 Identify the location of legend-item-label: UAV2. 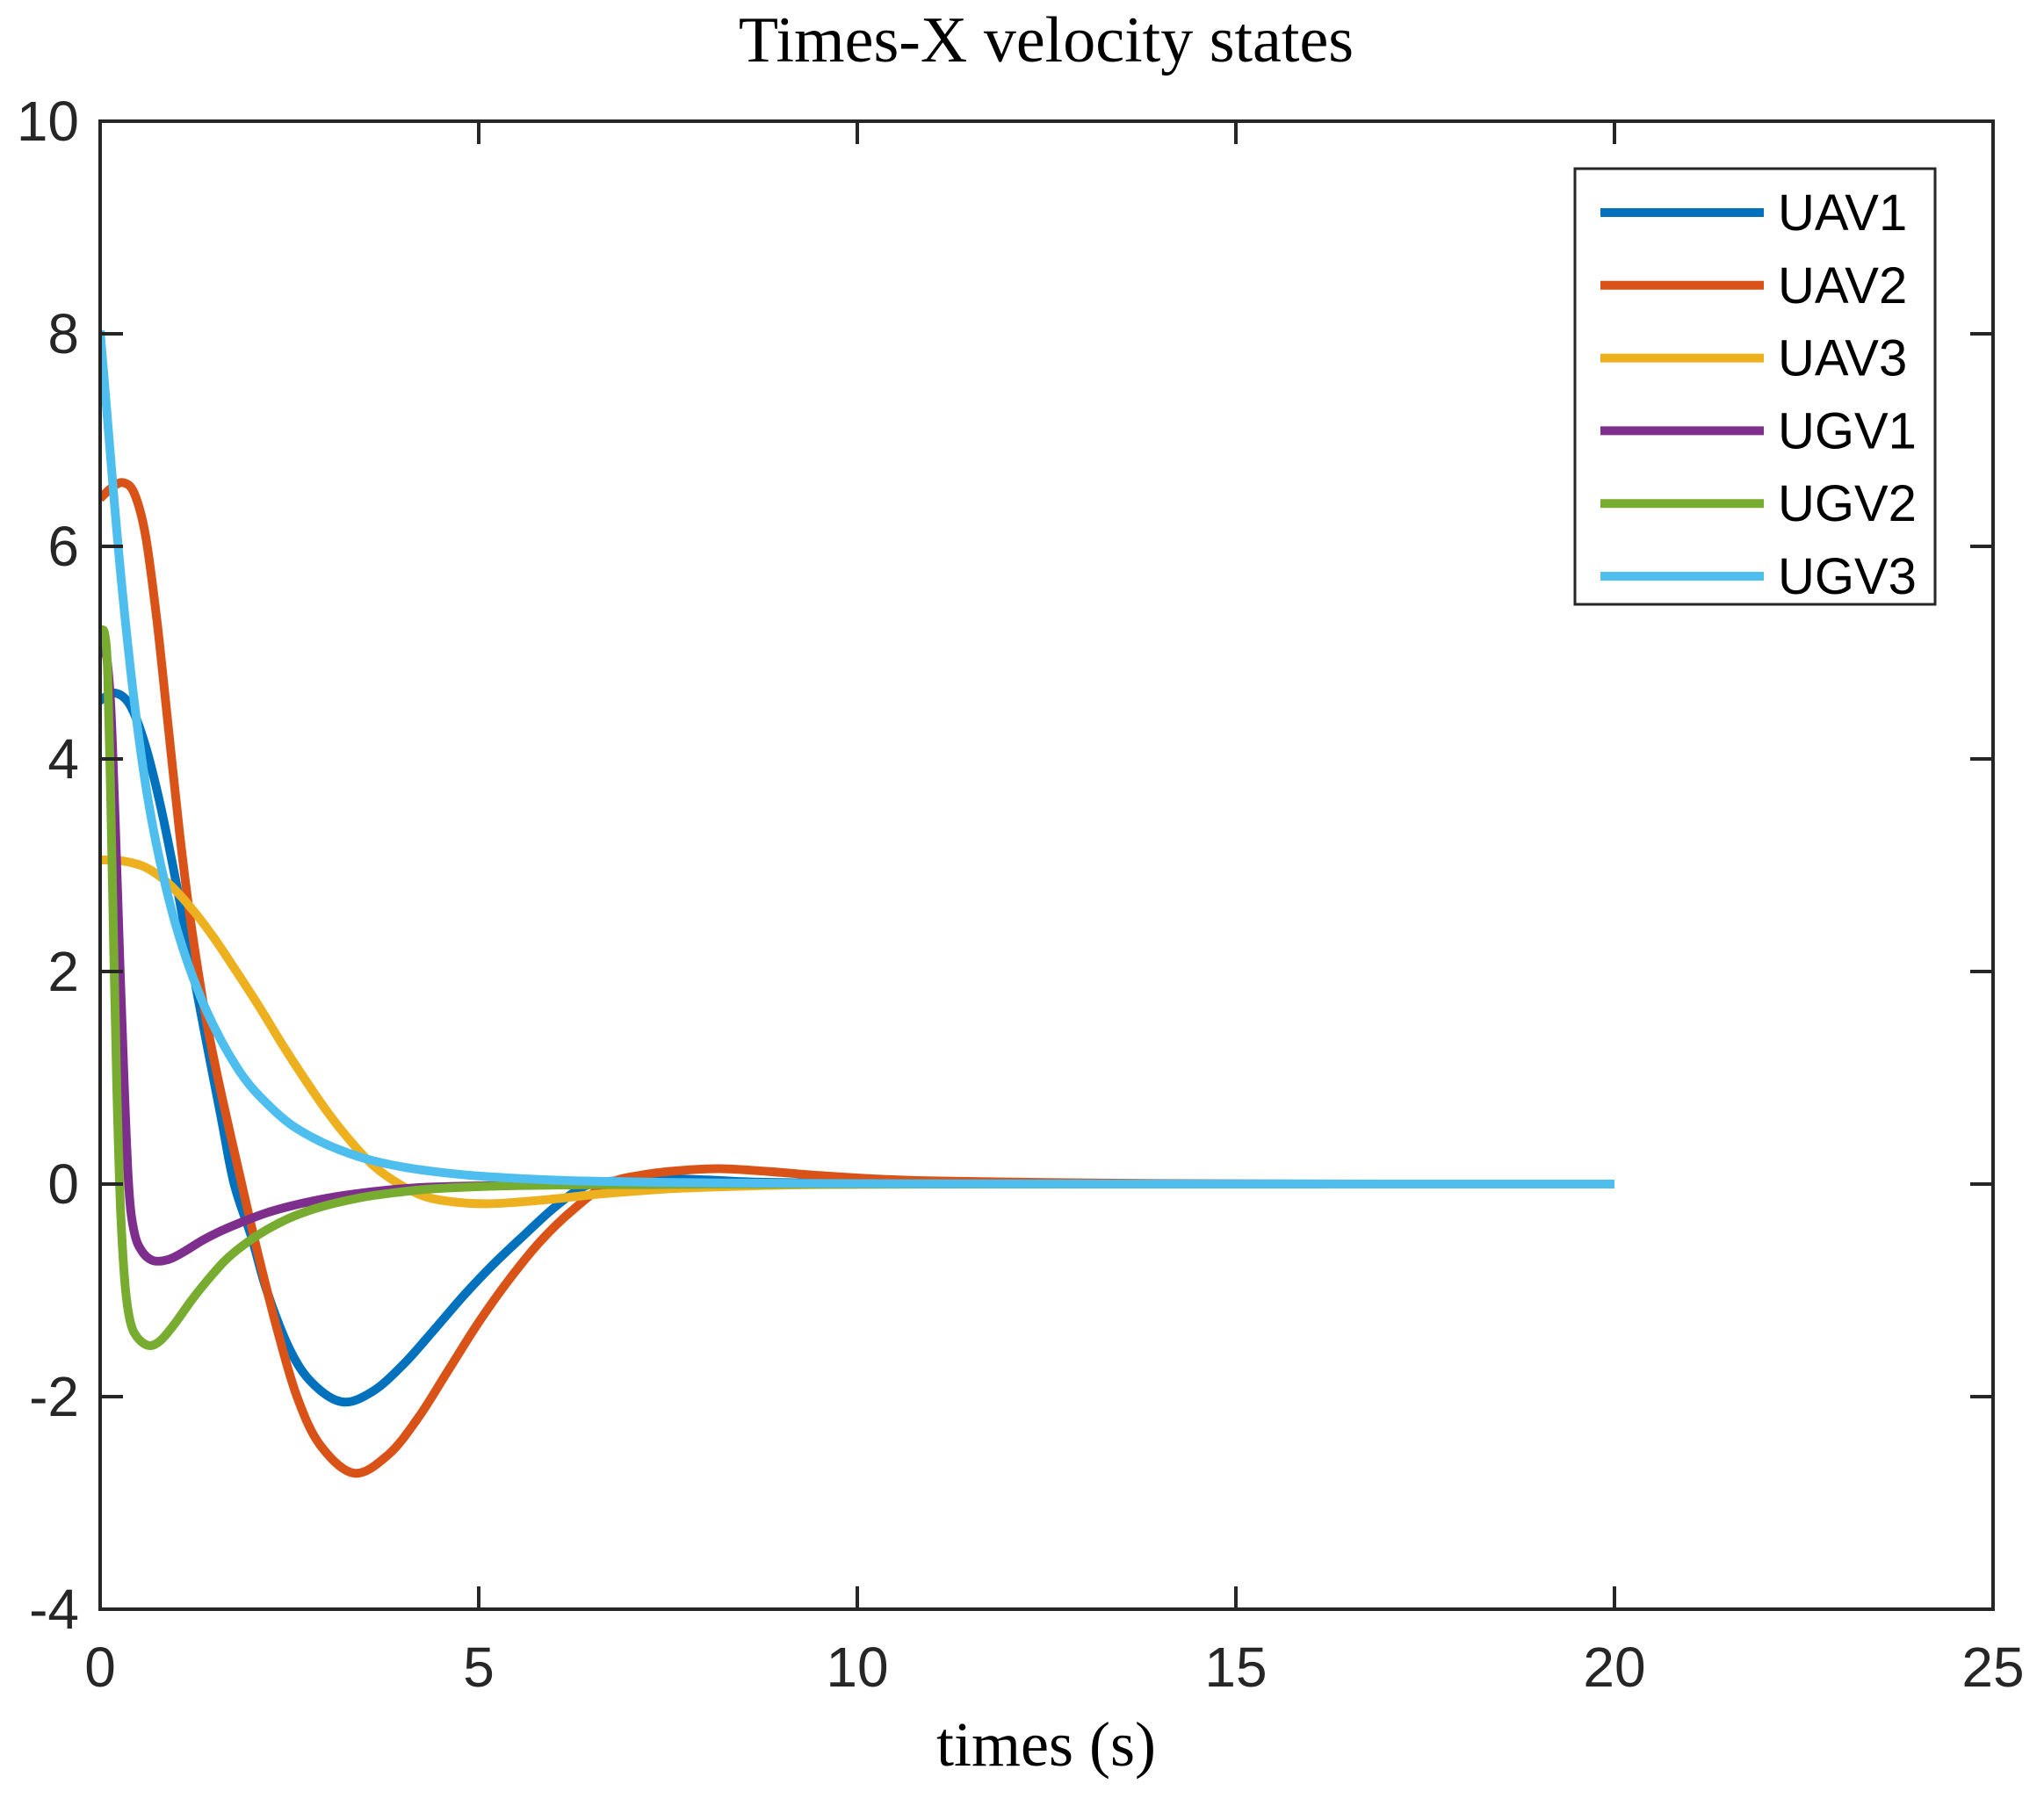
(1842, 285).